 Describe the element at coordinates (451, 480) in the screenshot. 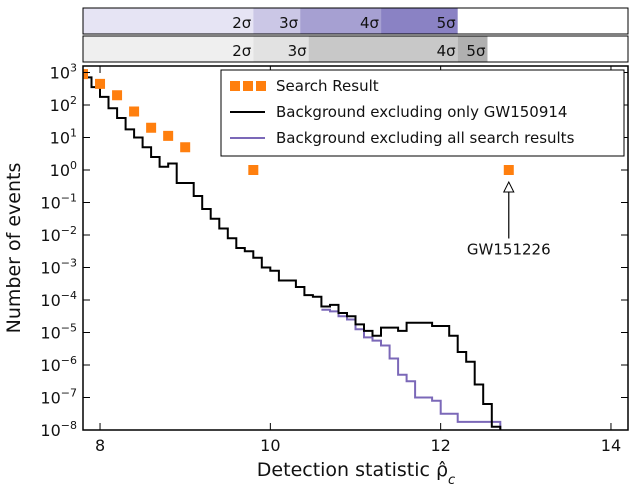

I see `x-axis-title-sub: c` at that location.